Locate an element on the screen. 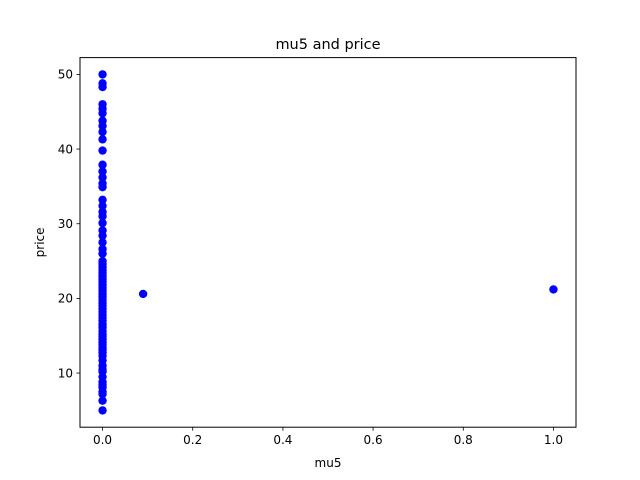  y-tick-label: 40 is located at coordinates (65, 149).